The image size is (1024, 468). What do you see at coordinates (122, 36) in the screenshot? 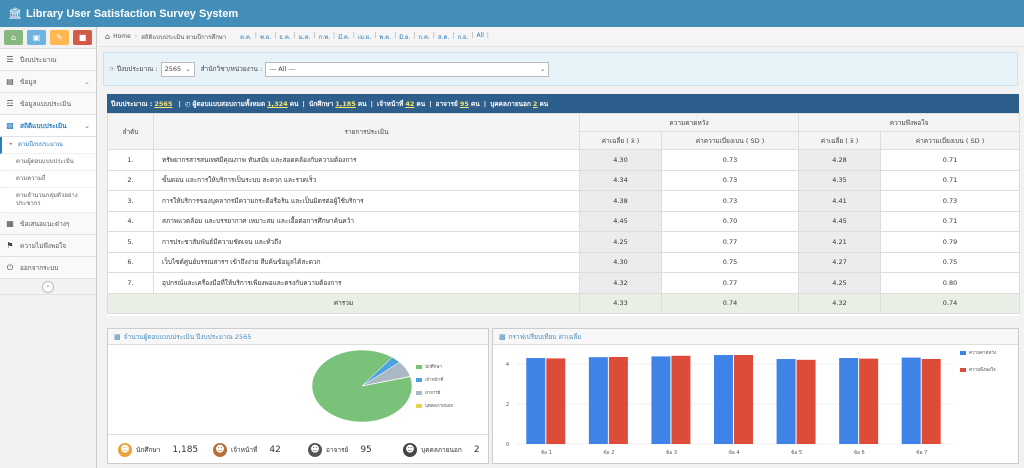
I see `breadcrumb-home: Home` at bounding box center [122, 36].